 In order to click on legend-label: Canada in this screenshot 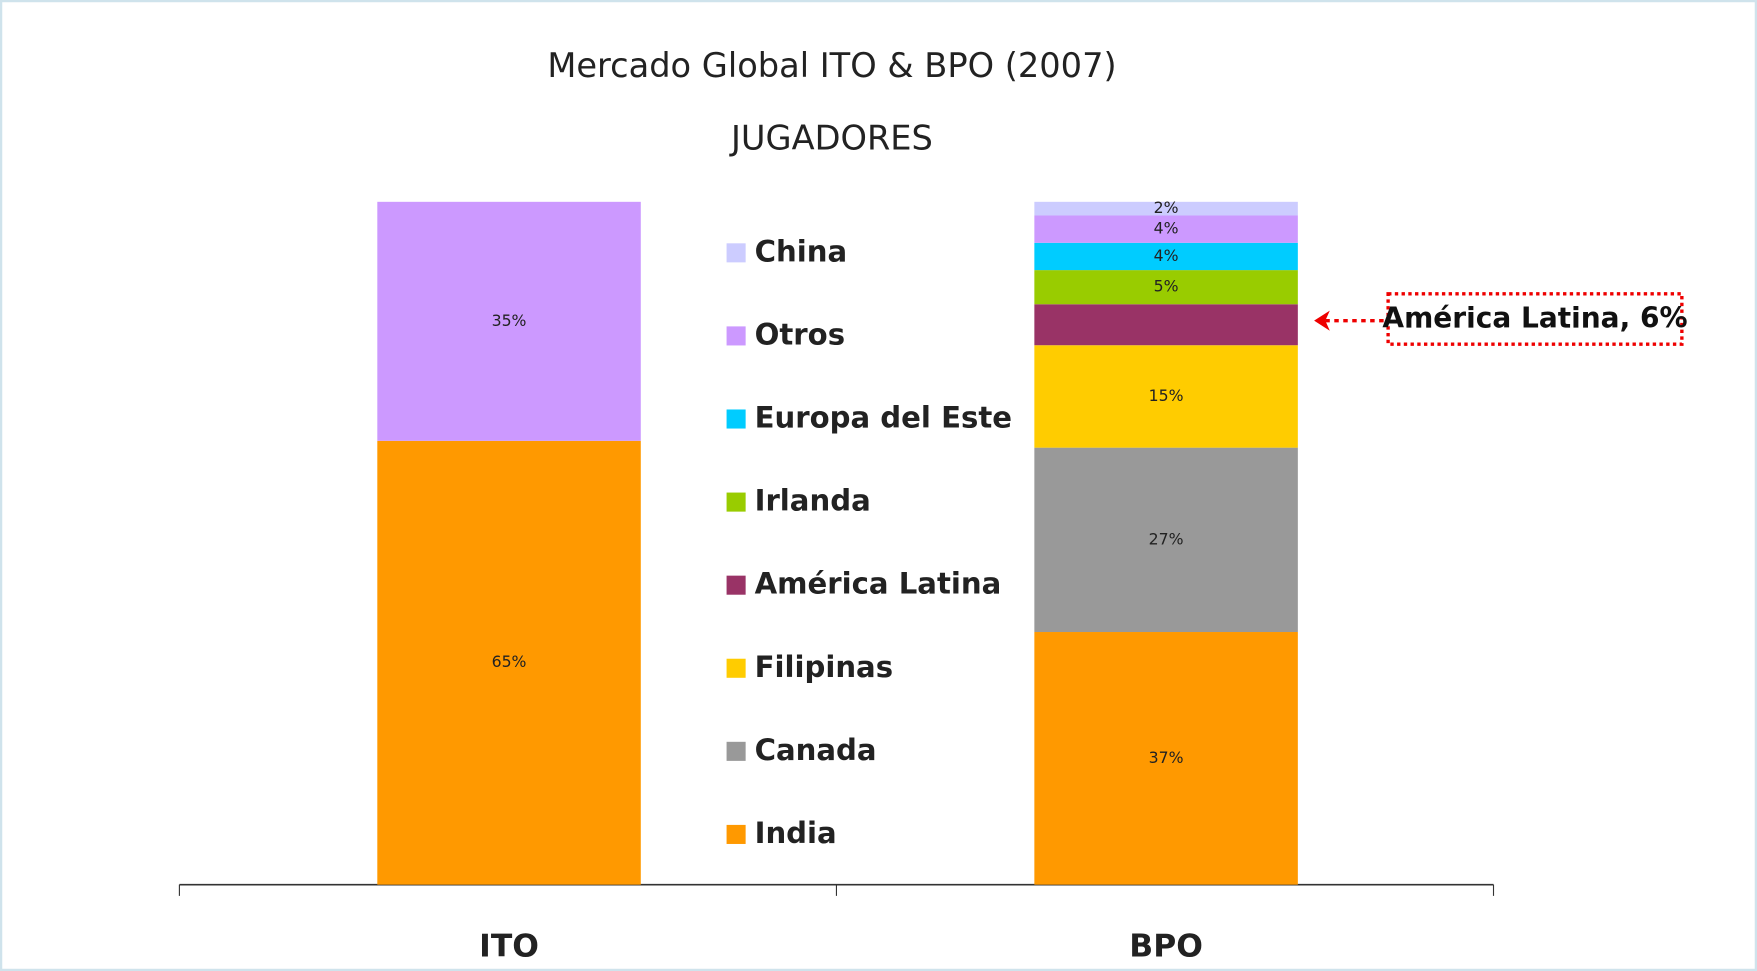, I will do `click(816, 750)`.